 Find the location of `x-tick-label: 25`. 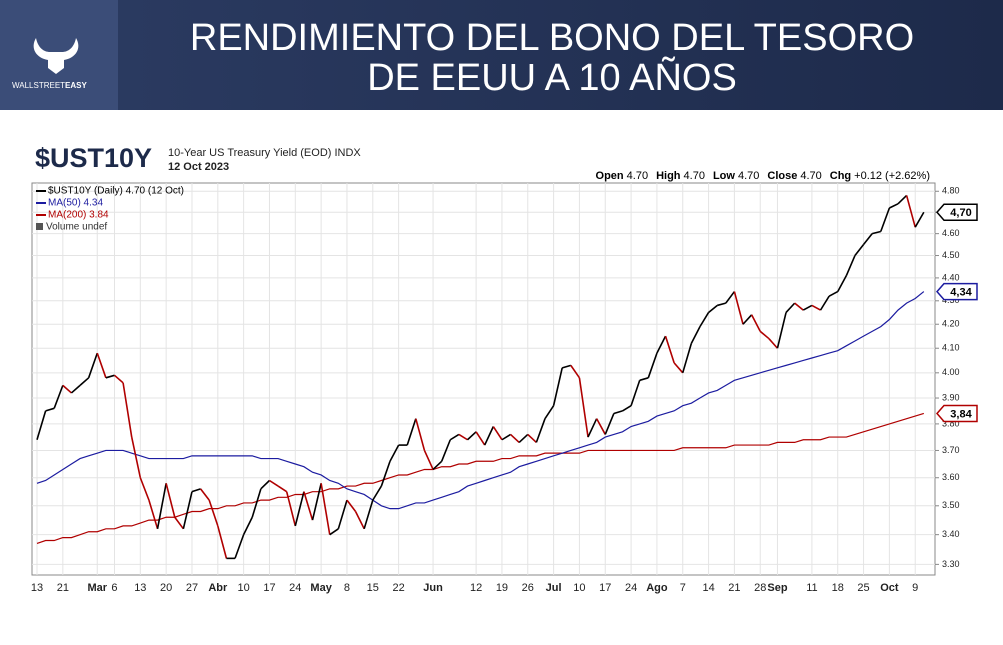

x-tick-label: 25 is located at coordinates (863, 588).